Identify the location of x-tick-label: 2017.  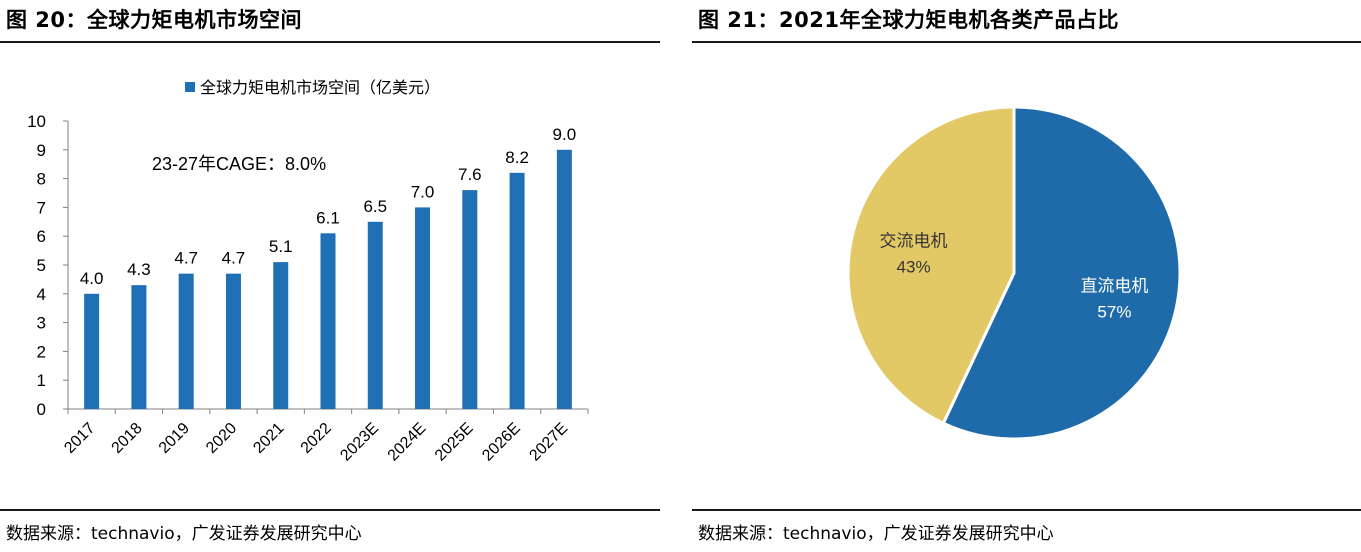
(79, 438).